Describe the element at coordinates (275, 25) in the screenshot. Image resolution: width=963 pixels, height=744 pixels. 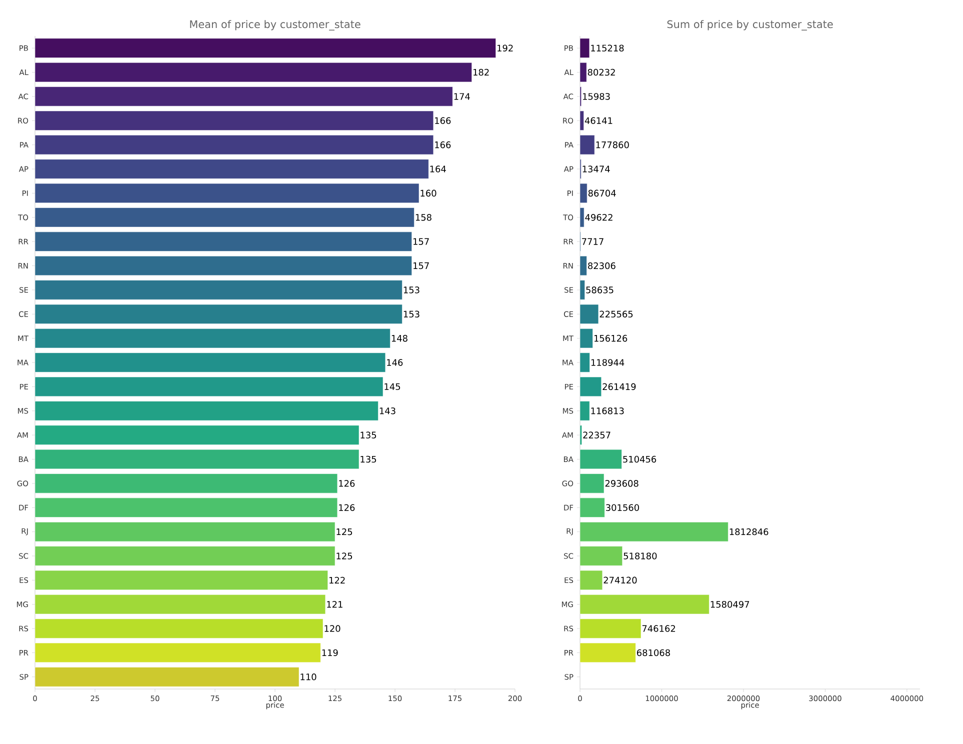
I see `chart-title: Mean of price by customer_state` at that location.